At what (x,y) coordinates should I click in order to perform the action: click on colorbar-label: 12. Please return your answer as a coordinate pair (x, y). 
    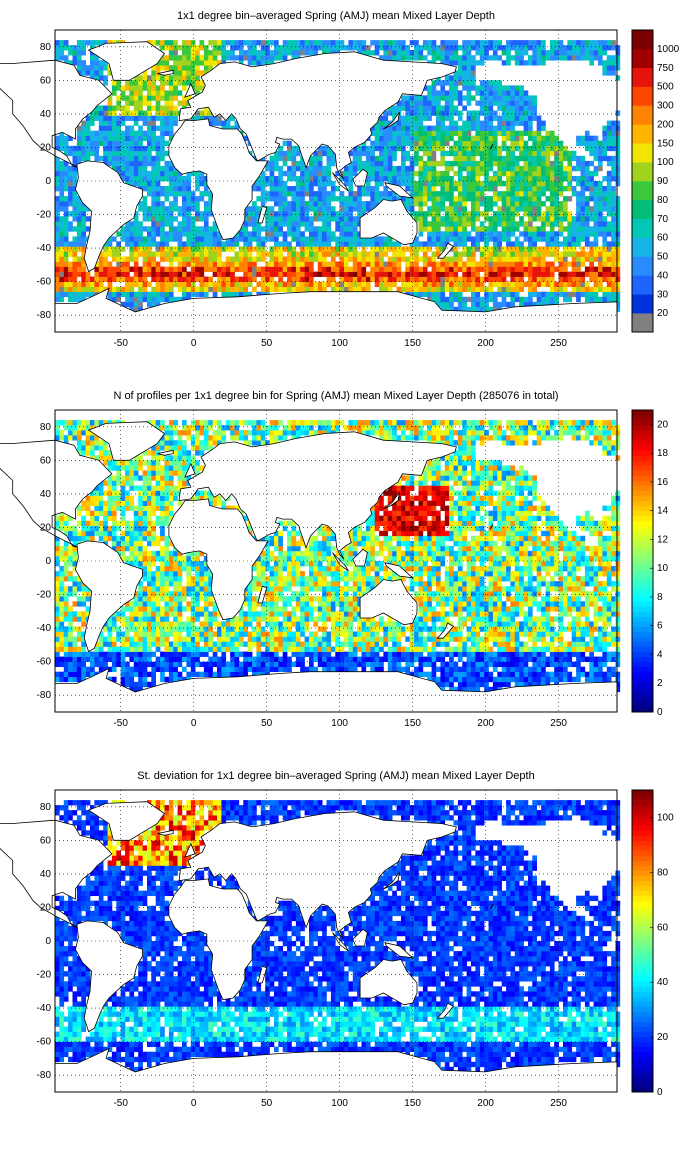
    Looking at the image, I should click on (663, 539).